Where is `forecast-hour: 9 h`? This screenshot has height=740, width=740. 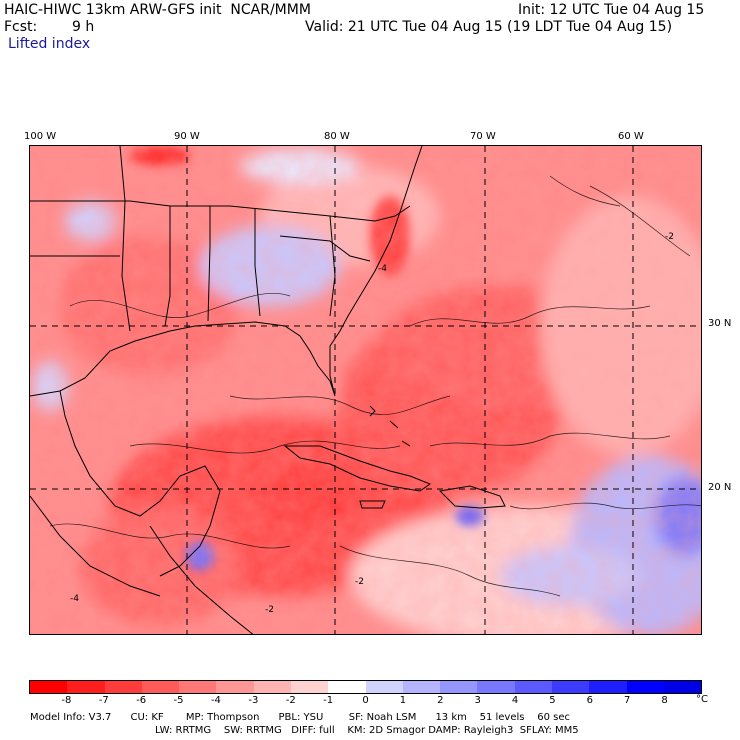
forecast-hour: 9 h is located at coordinates (83, 27).